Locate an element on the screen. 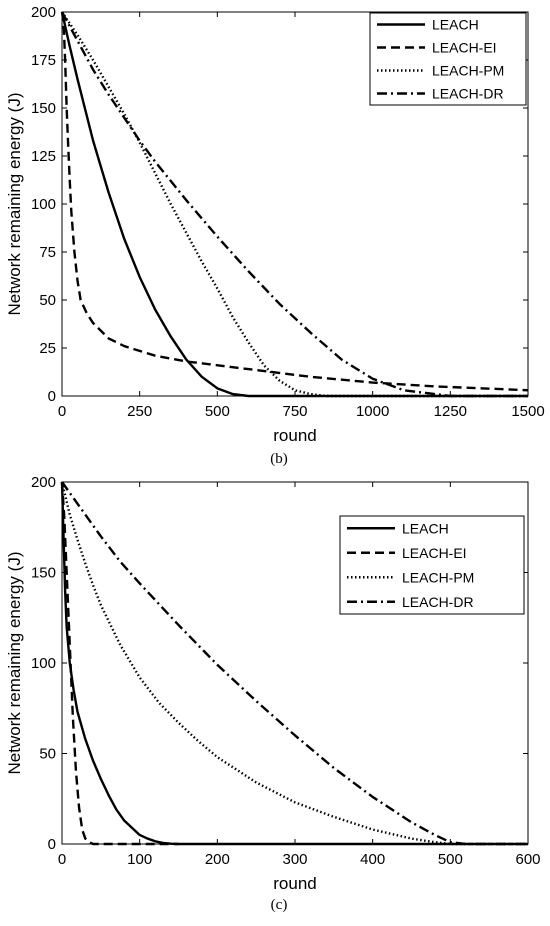 The width and height of the screenshot is (550, 926). panel-caption: (b) is located at coordinates (279, 459).